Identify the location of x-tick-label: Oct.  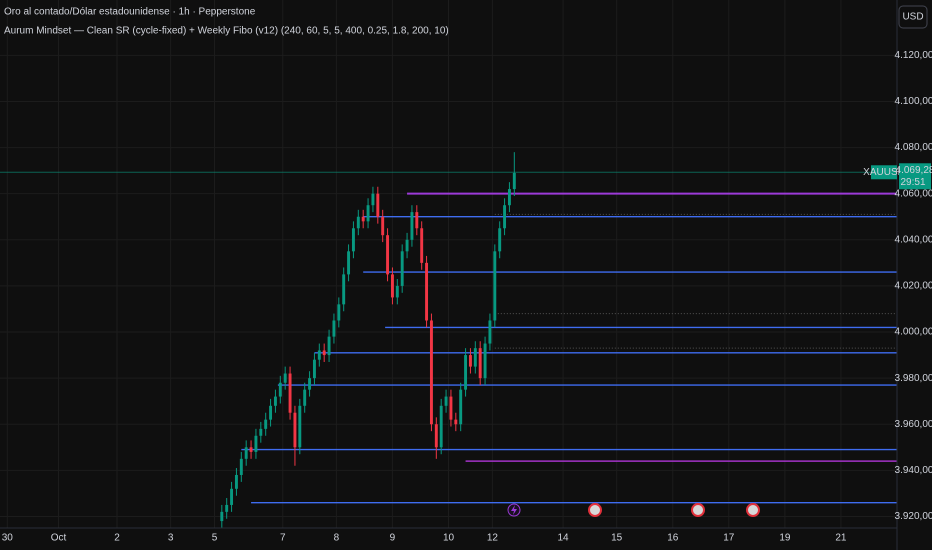
(59, 538).